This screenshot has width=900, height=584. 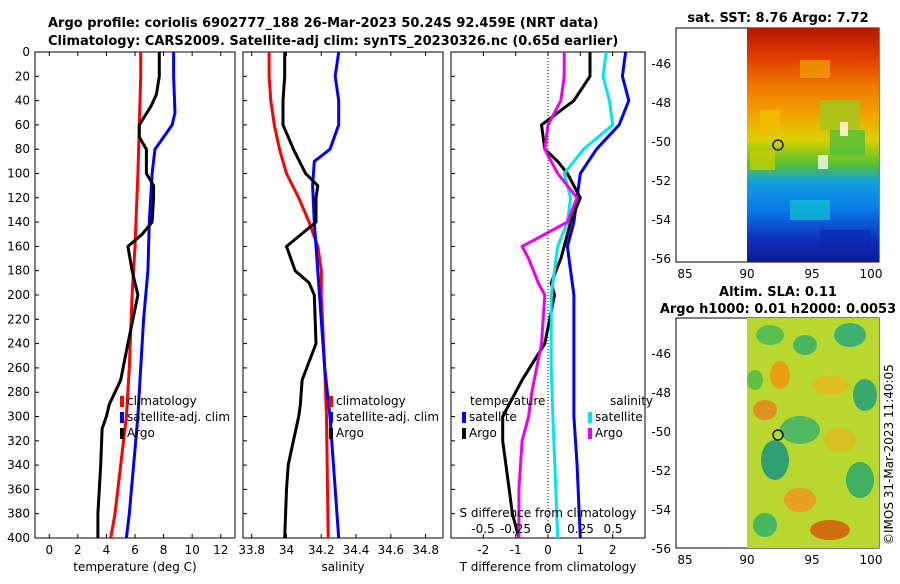 I want to click on temperature-satellite-adj-clim-line, so click(x=150, y=295).